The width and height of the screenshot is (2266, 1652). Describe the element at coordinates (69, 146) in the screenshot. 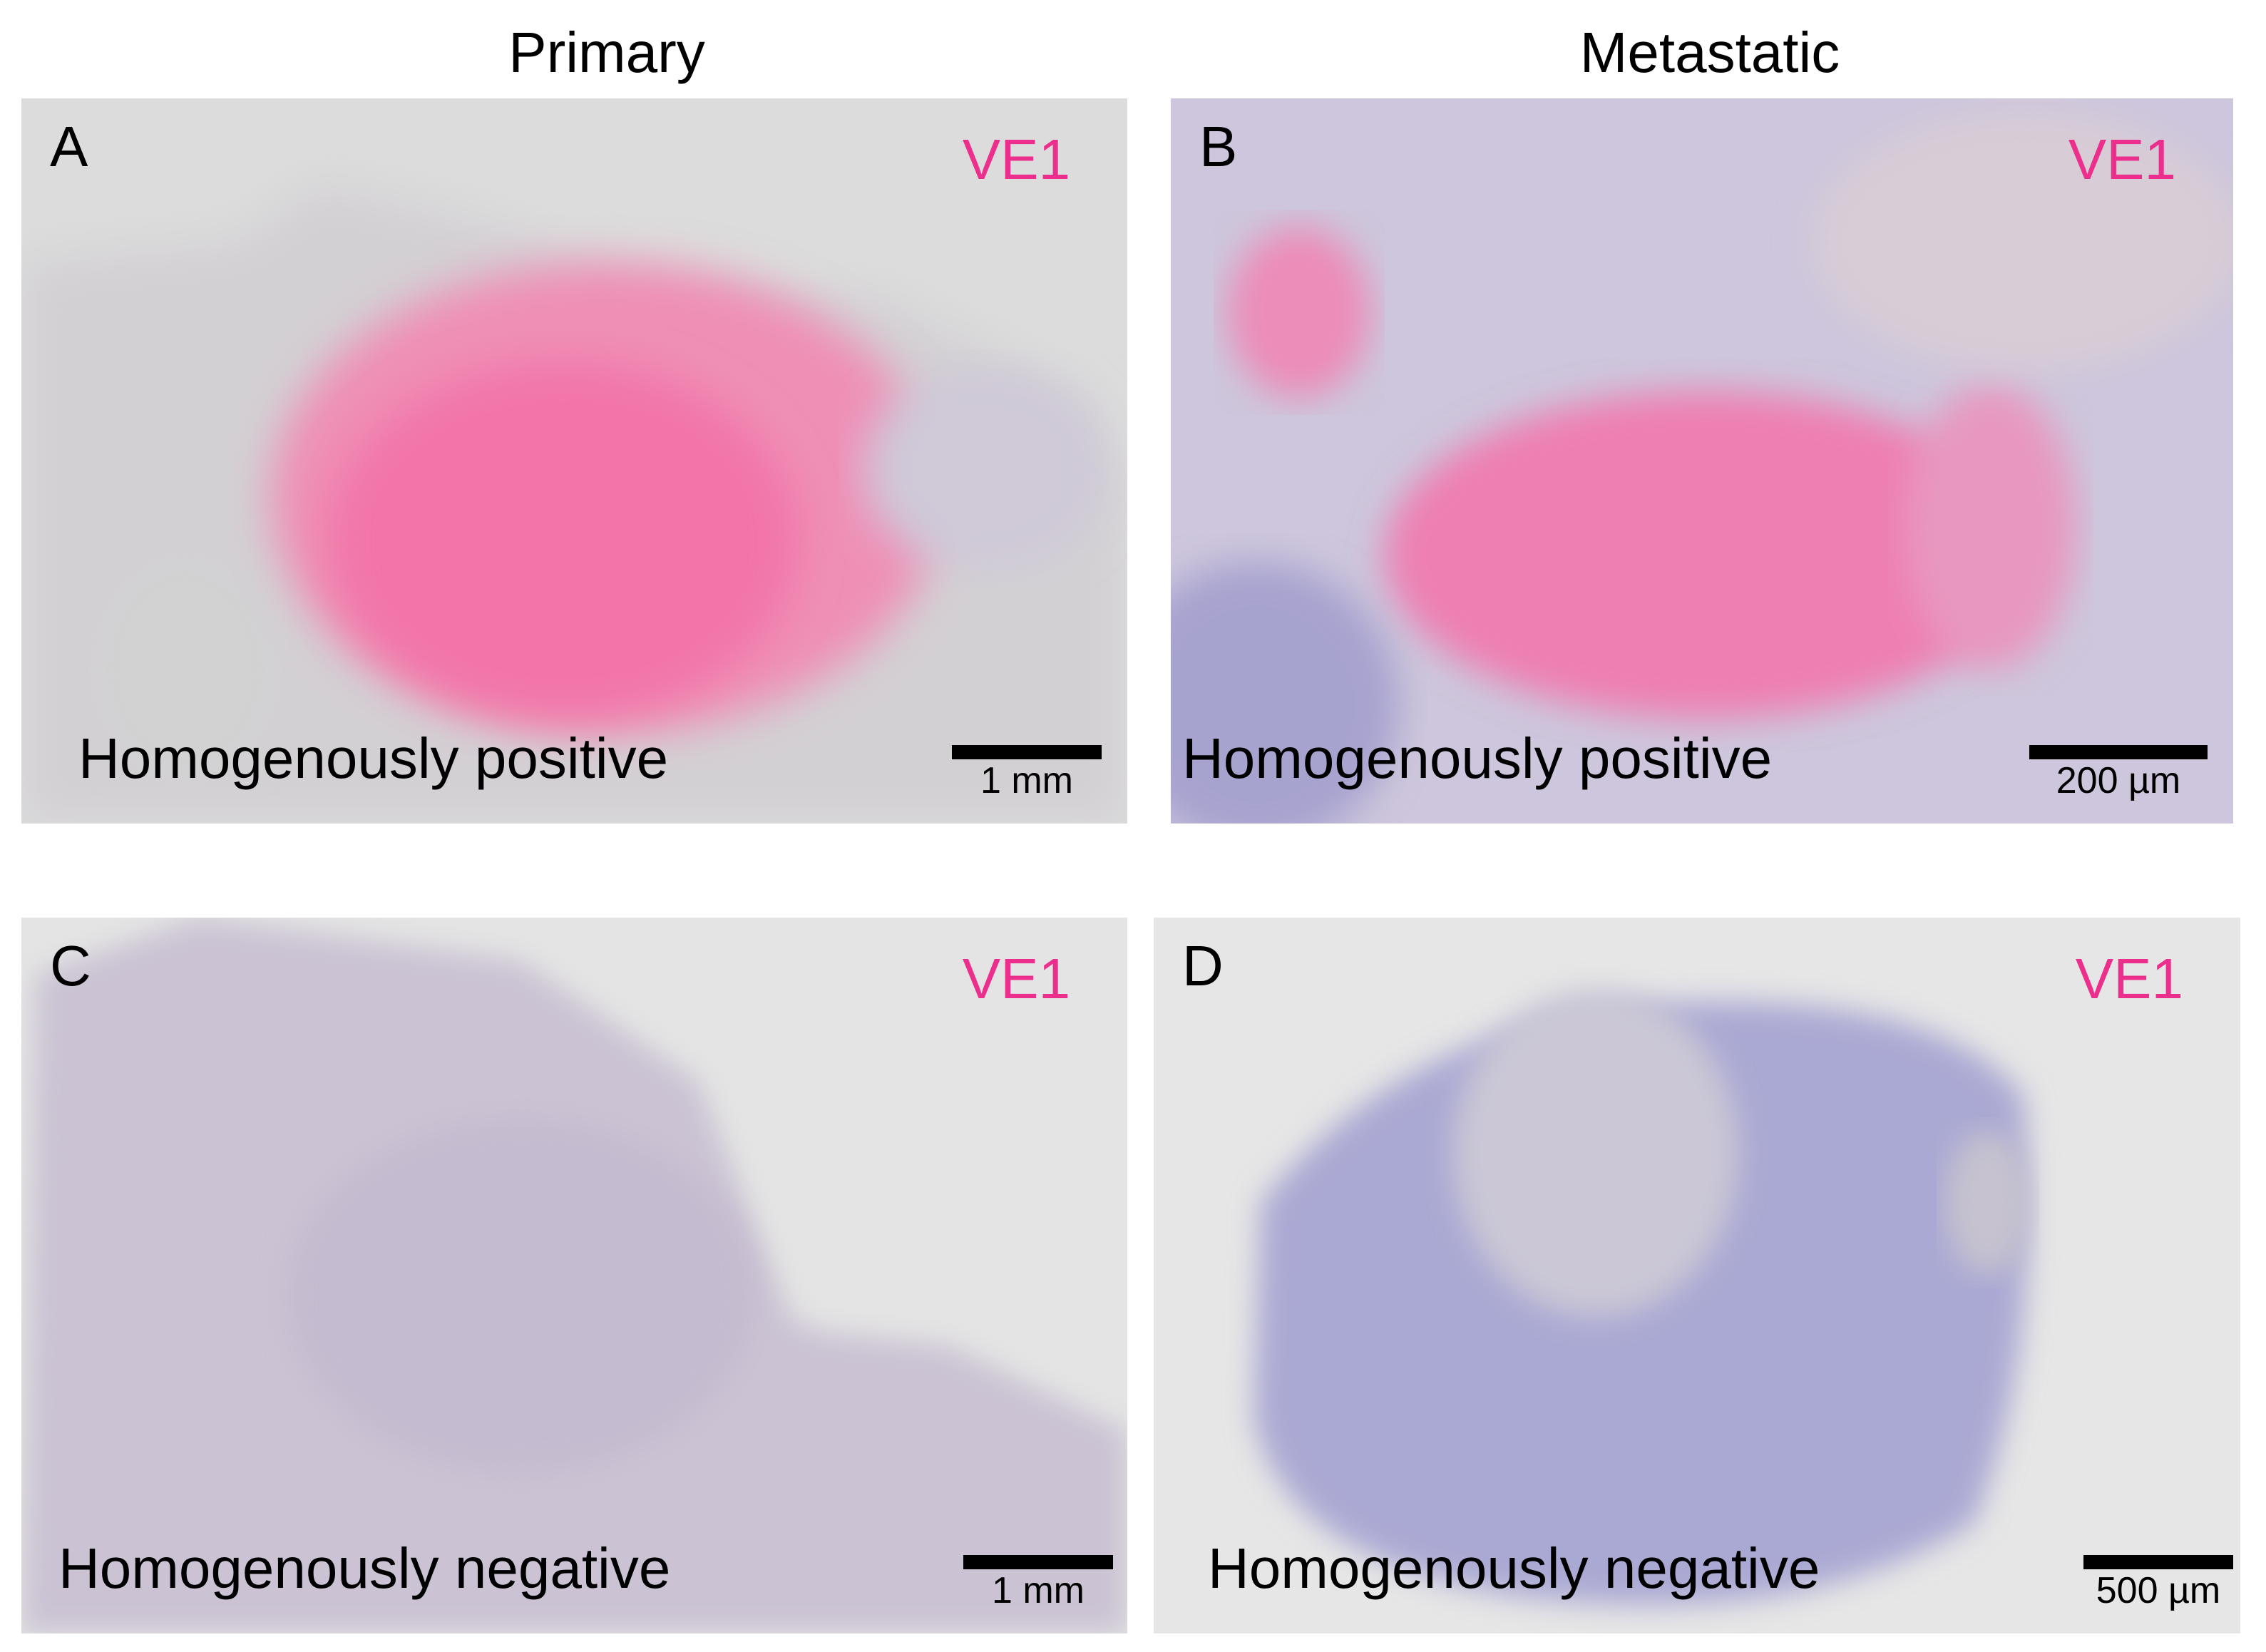

I see `panel-letter: A` at that location.